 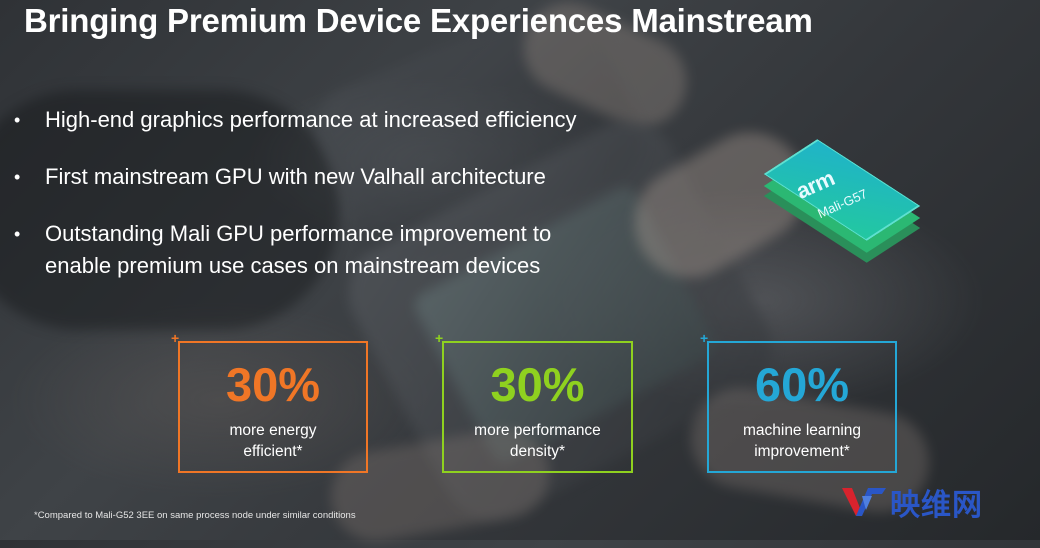 I want to click on stat-box-ml: + 60% machine learning improvement*, so click(x=798, y=401).